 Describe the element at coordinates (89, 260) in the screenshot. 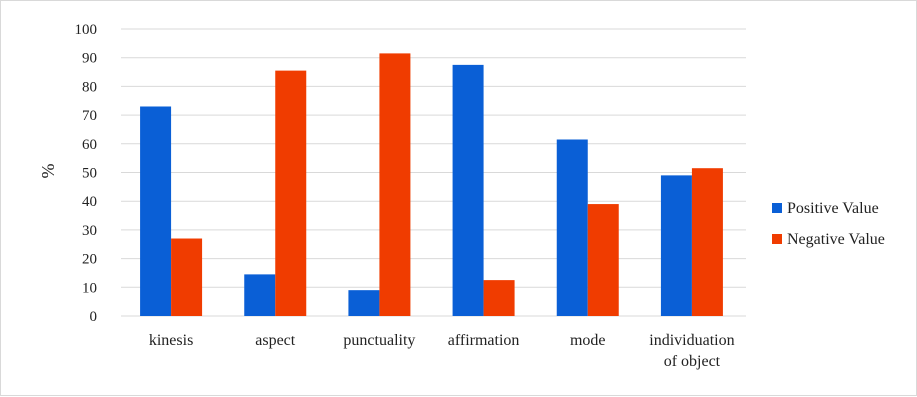

I see `y-tick-label: 20` at that location.